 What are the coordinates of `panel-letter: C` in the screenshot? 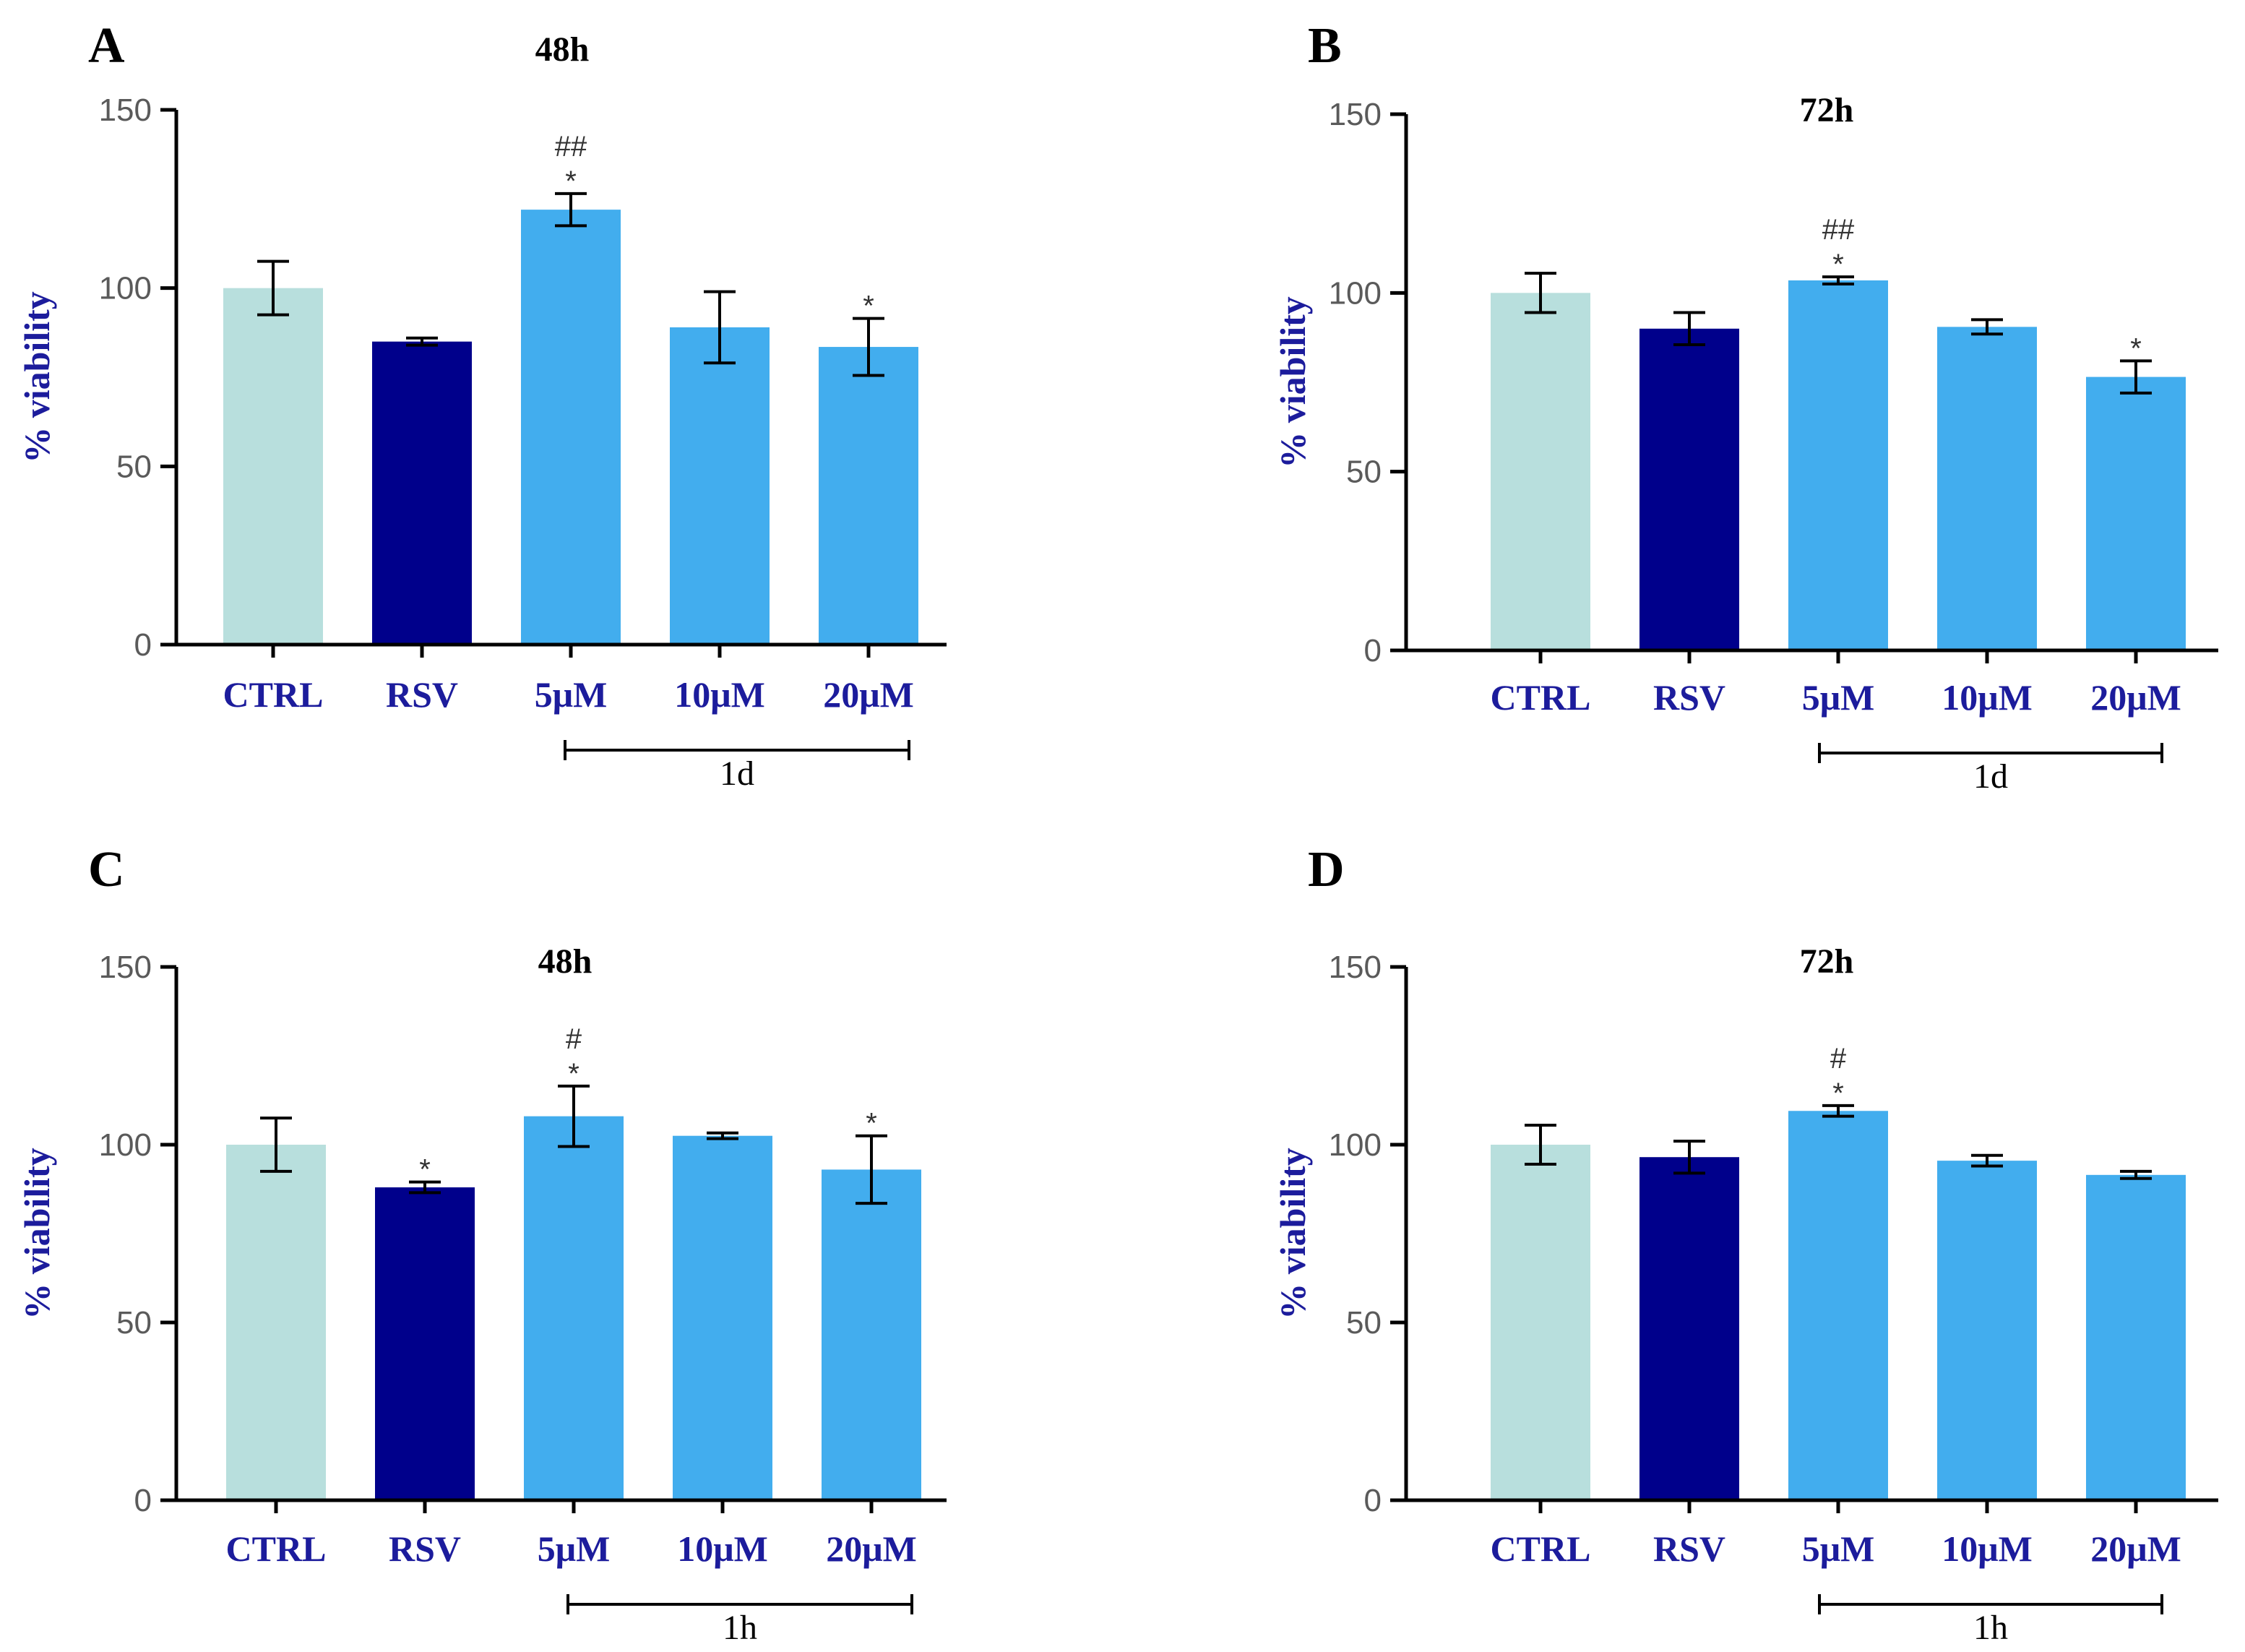 It's located at (106, 870).